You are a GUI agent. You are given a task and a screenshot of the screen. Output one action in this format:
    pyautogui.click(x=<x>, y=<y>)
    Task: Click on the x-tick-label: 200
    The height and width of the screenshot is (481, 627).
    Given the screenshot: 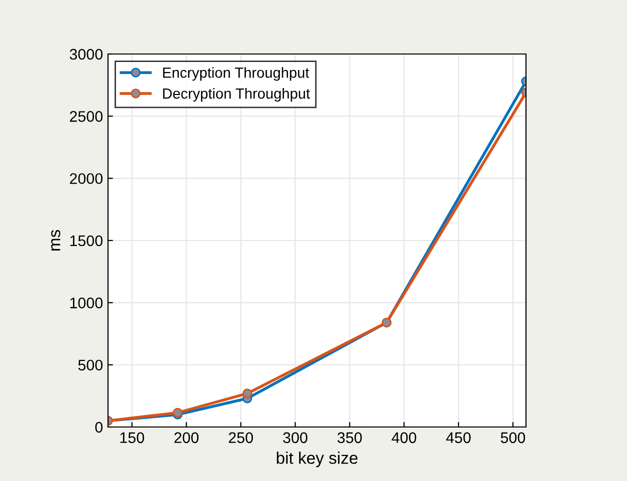 What is the action you would take?
    pyautogui.click(x=186, y=438)
    